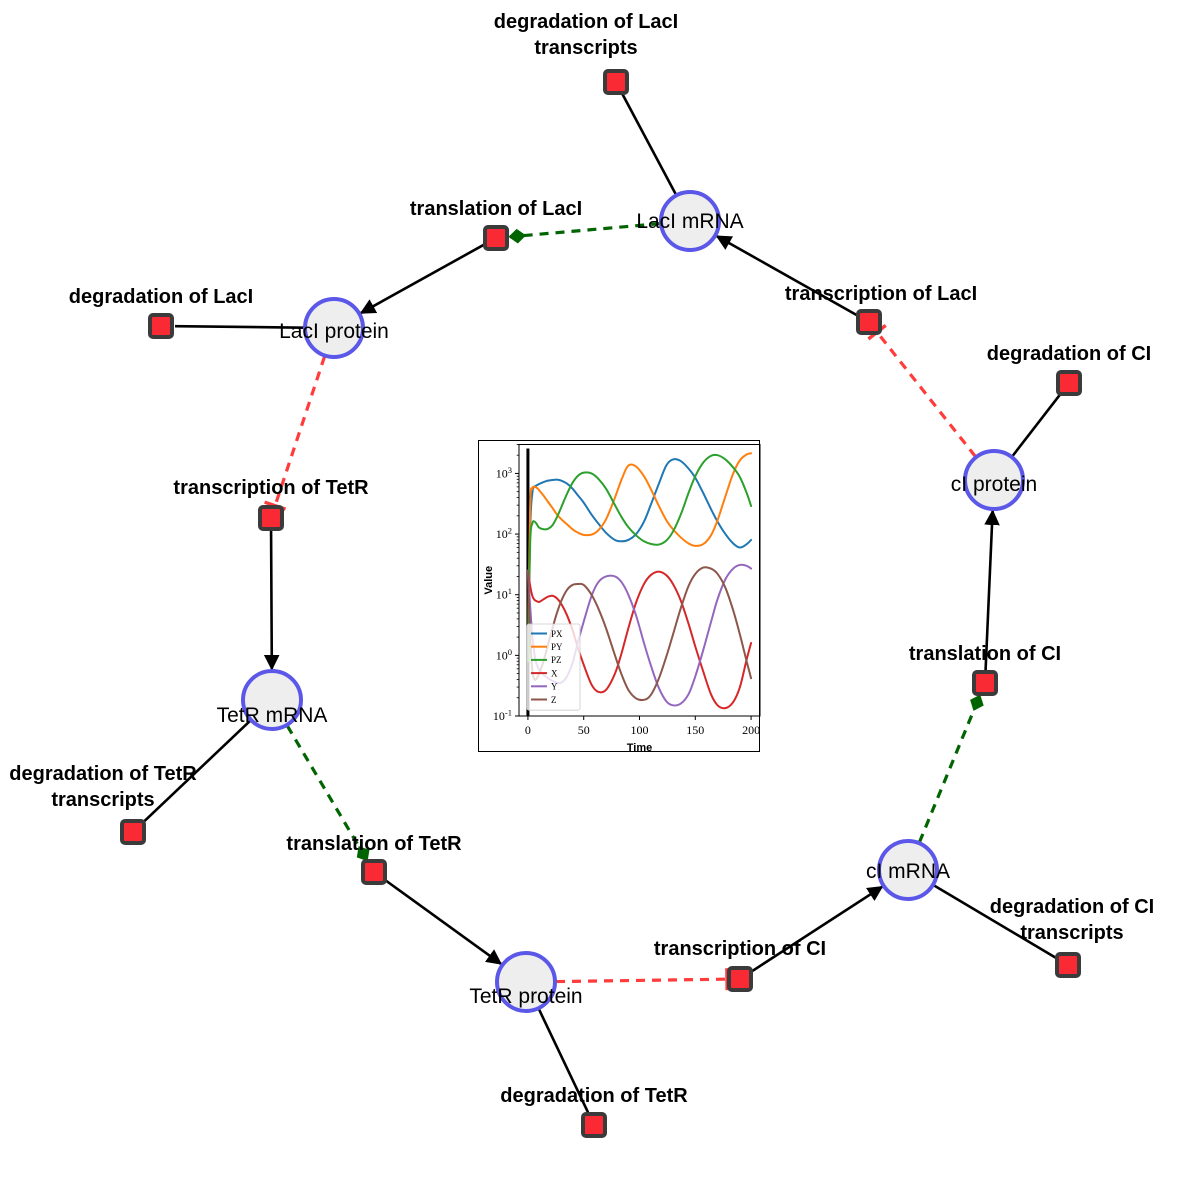 The image size is (1189, 1200). Describe the element at coordinates (374, 844) in the screenshot. I see `reaction-label: translation of TetR` at that location.